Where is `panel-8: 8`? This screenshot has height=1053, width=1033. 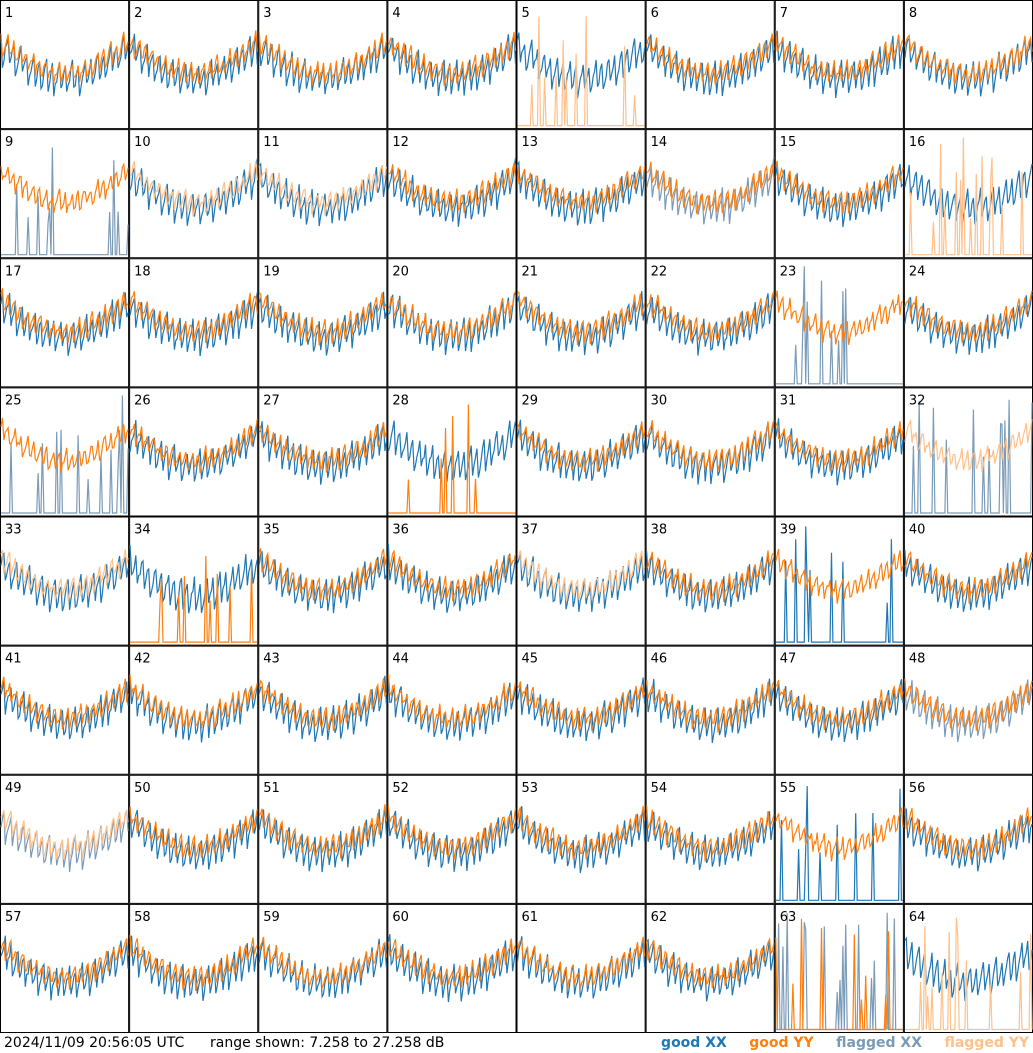
panel-8: 8 is located at coordinates (968, 65).